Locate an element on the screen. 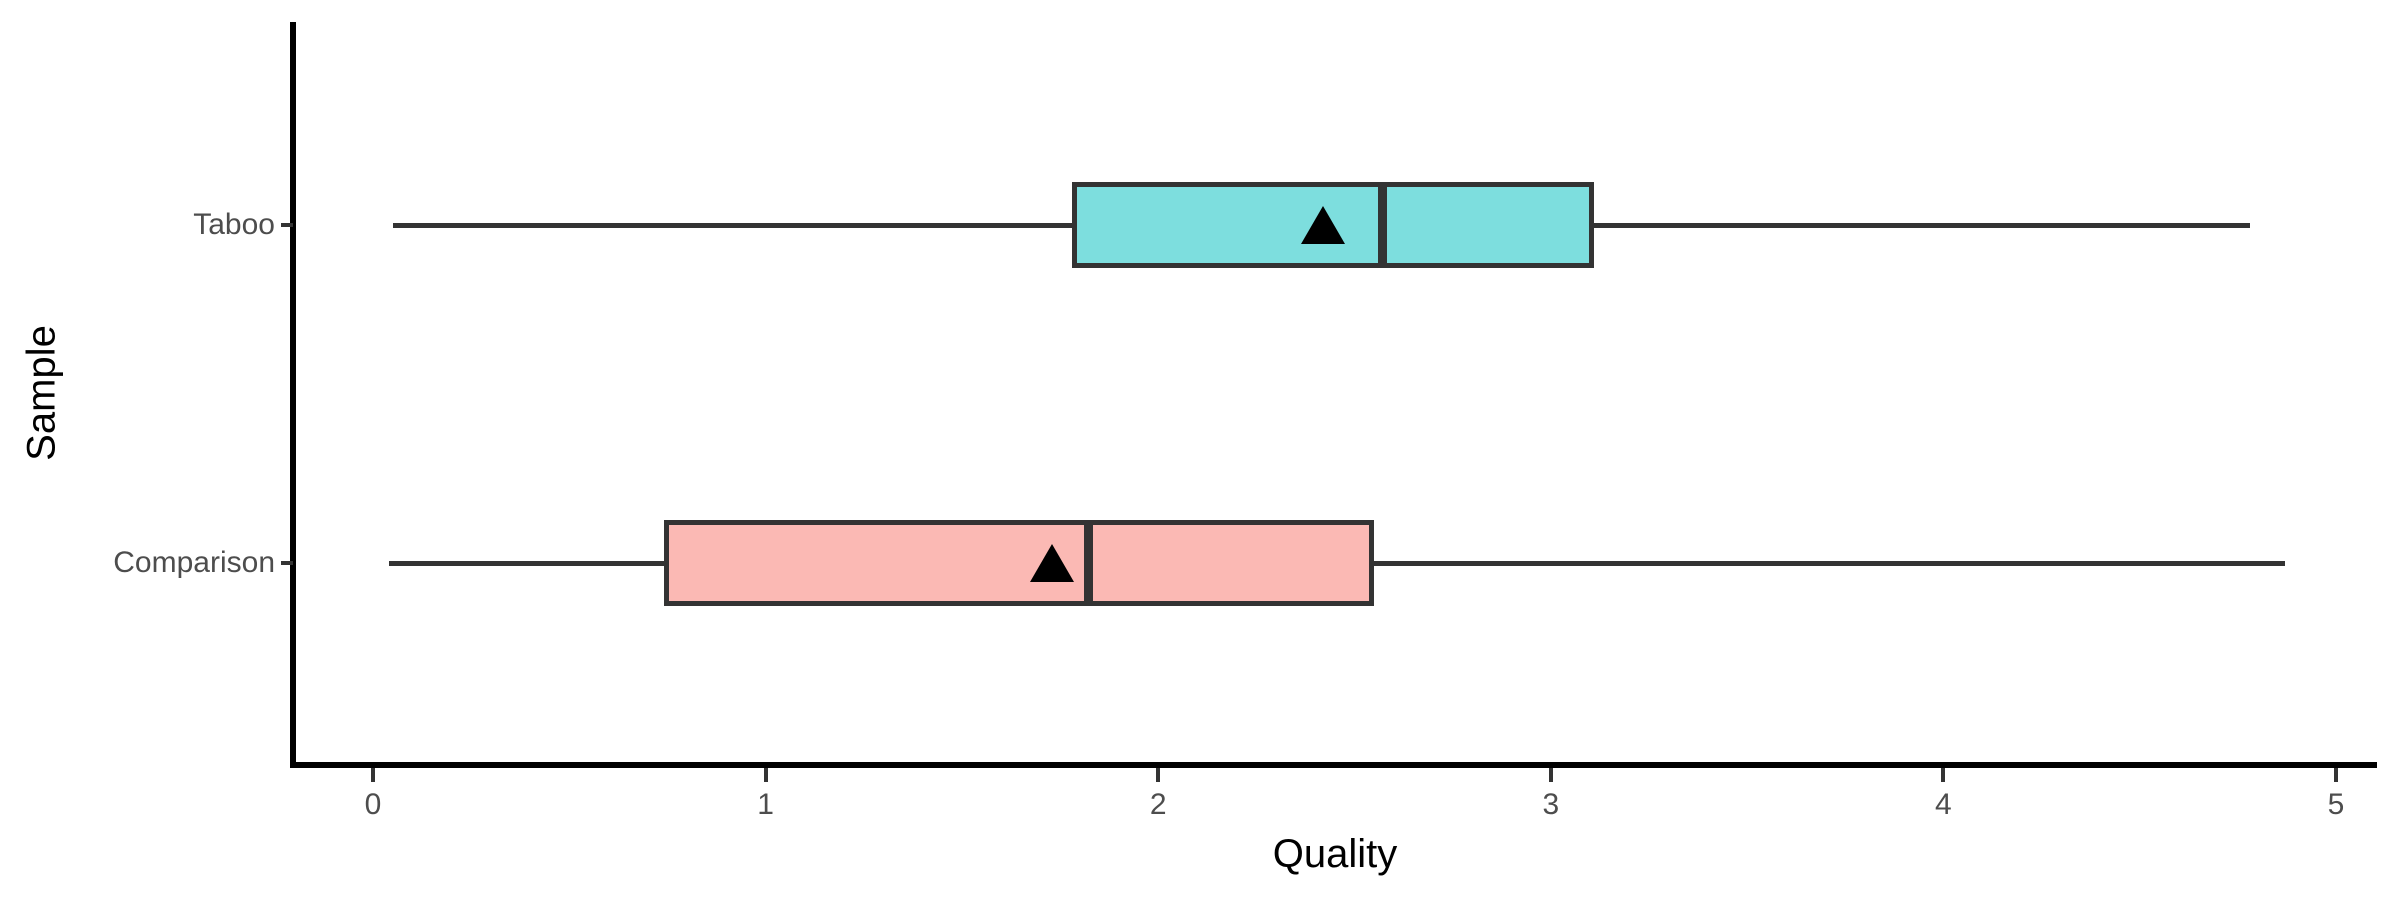 This screenshot has height=900, width=2400. x-tick-label-1: 1 is located at coordinates (765, 804).